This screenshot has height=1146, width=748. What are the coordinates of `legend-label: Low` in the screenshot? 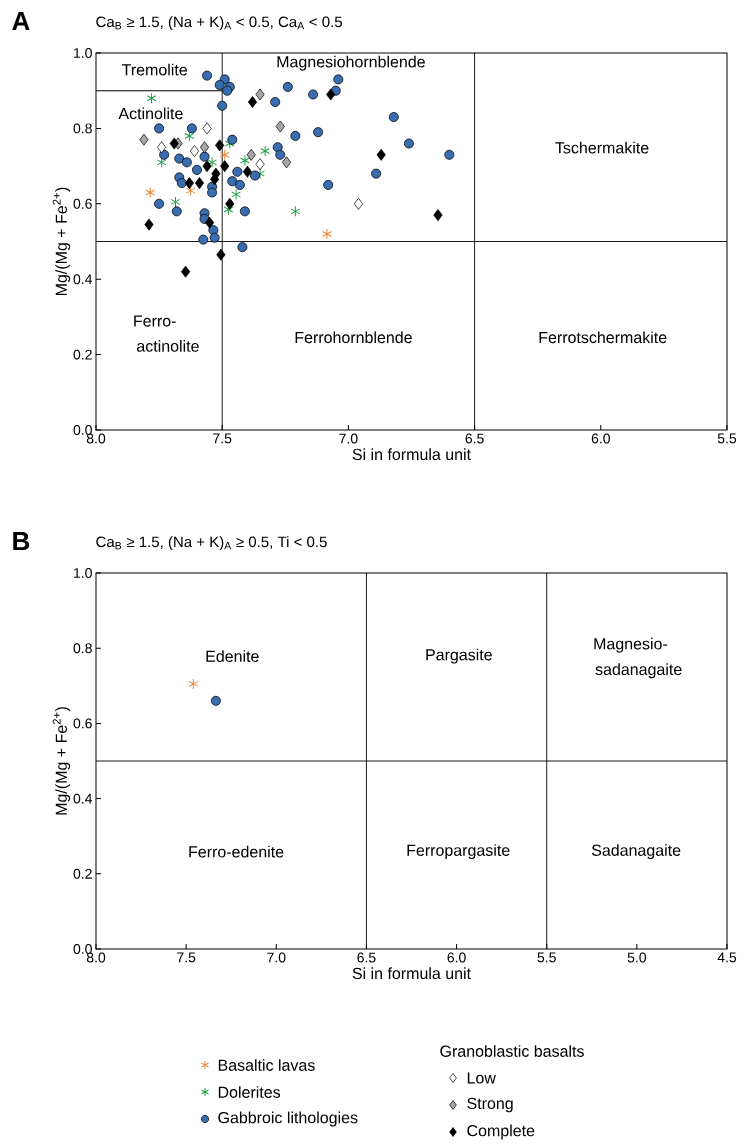 It's located at (481, 1078).